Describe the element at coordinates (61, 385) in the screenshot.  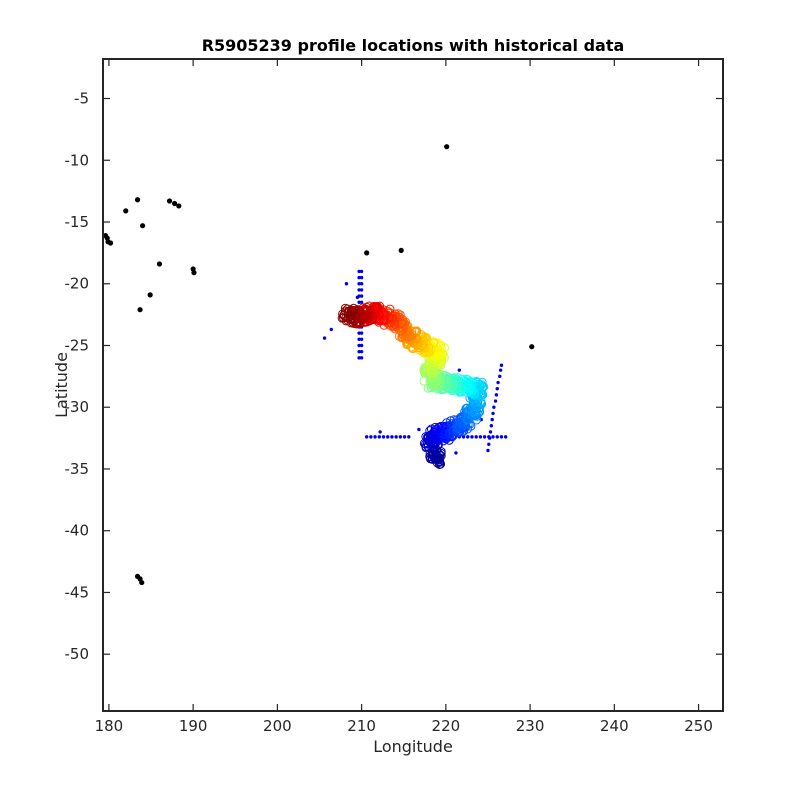
I see `y-axis-label: Latitude` at that location.